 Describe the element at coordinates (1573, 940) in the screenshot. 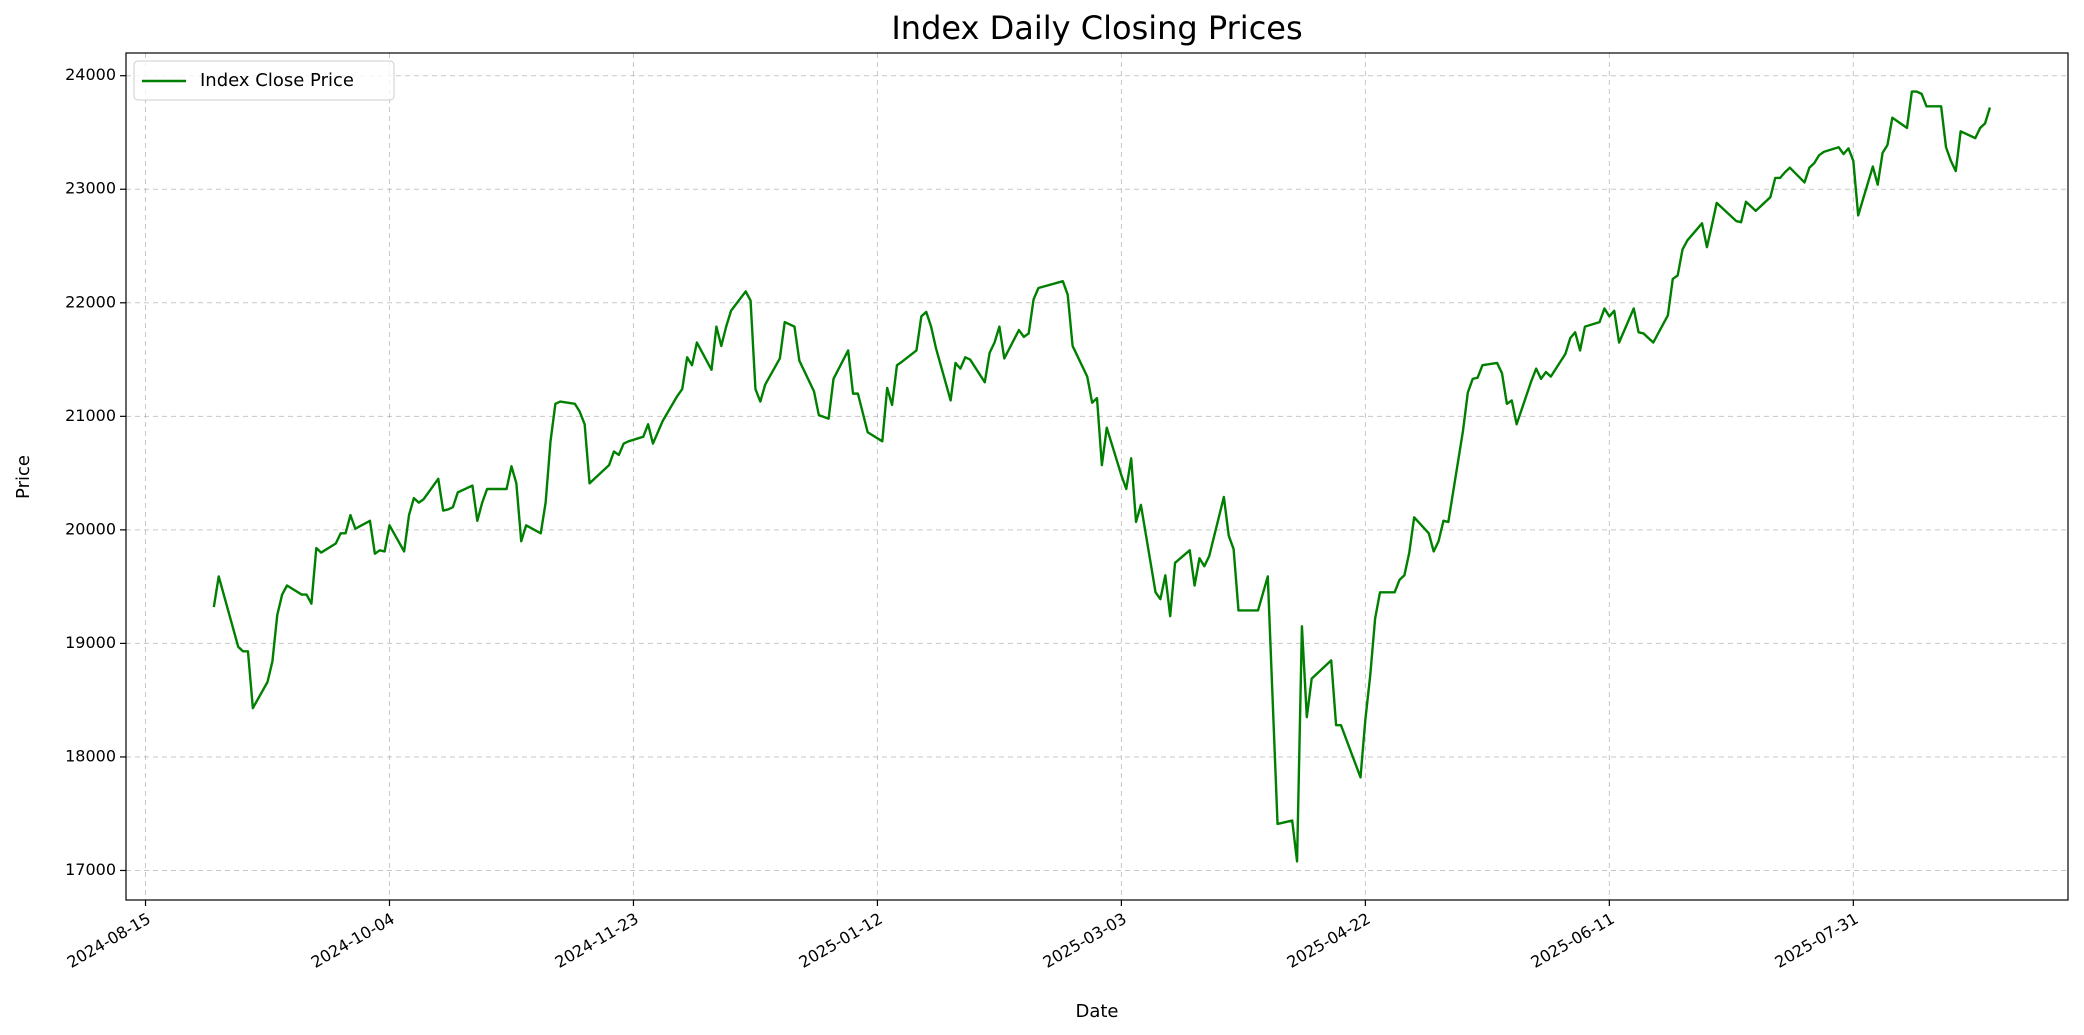

I see `x-tick-label: 2025-06-11` at that location.